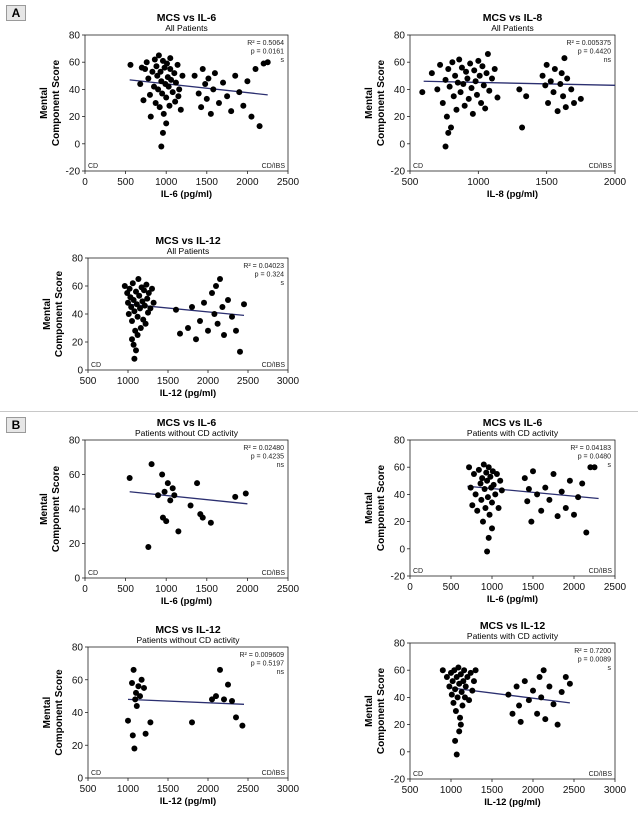 Image resolution: width=638 pixels, height=815 pixels. Describe the element at coordinates (269, 275) in the screenshot. I see `stats-annotation: p = 0.324` at that location.